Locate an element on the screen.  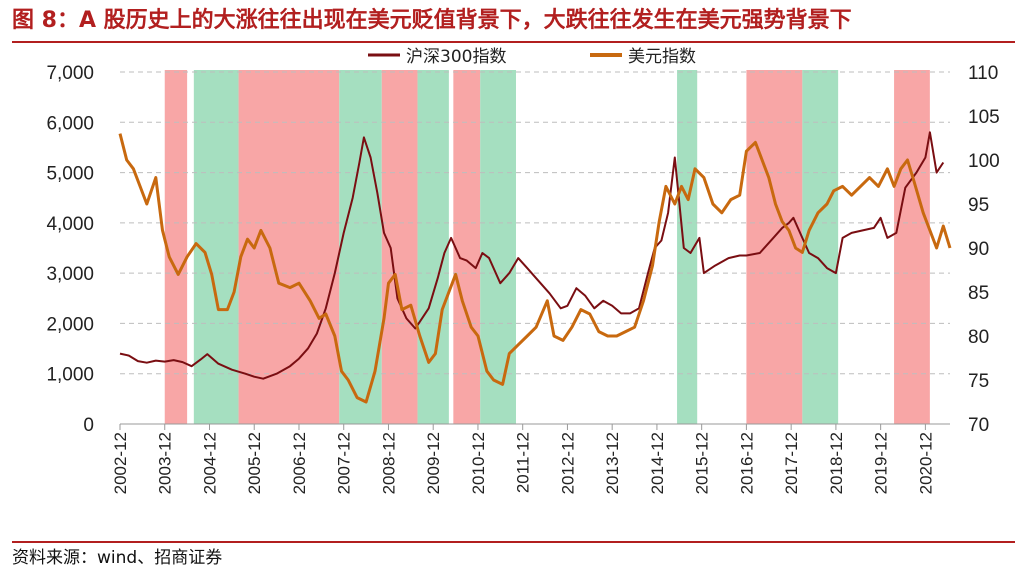
left-tick-label: 0 is located at coordinates (88, 425).